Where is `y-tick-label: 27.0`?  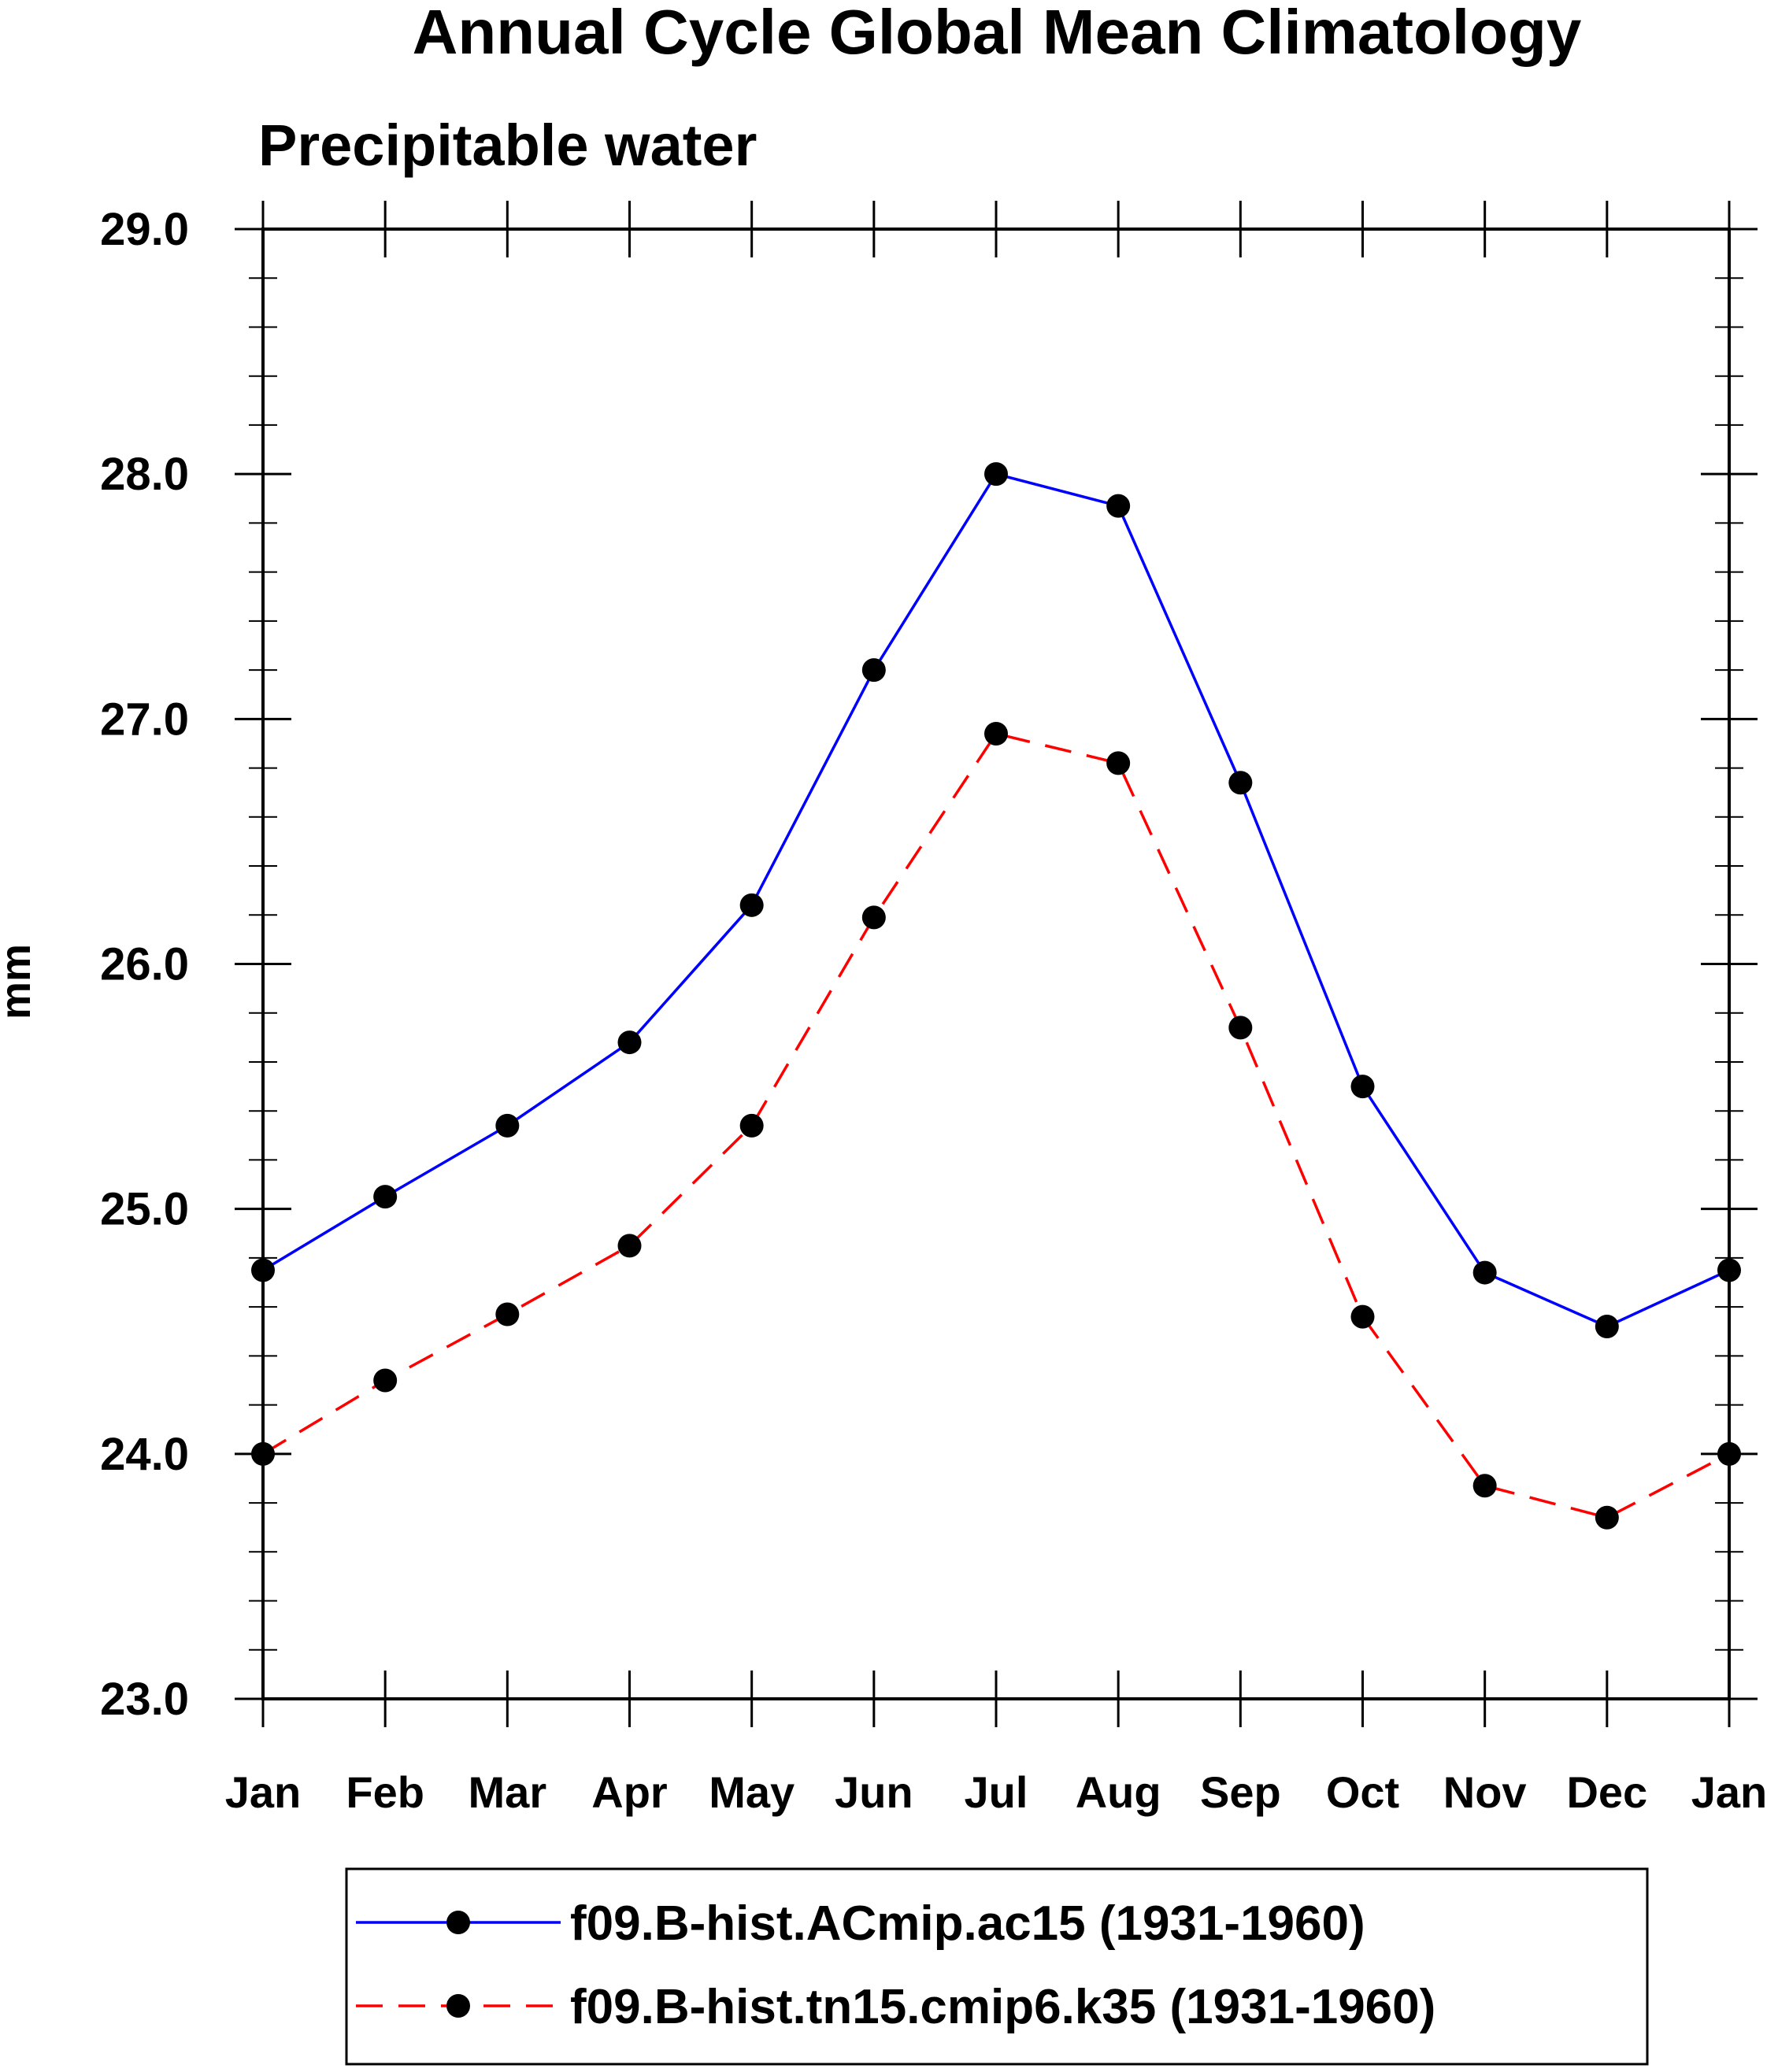
y-tick-label: 27.0 is located at coordinates (144, 719).